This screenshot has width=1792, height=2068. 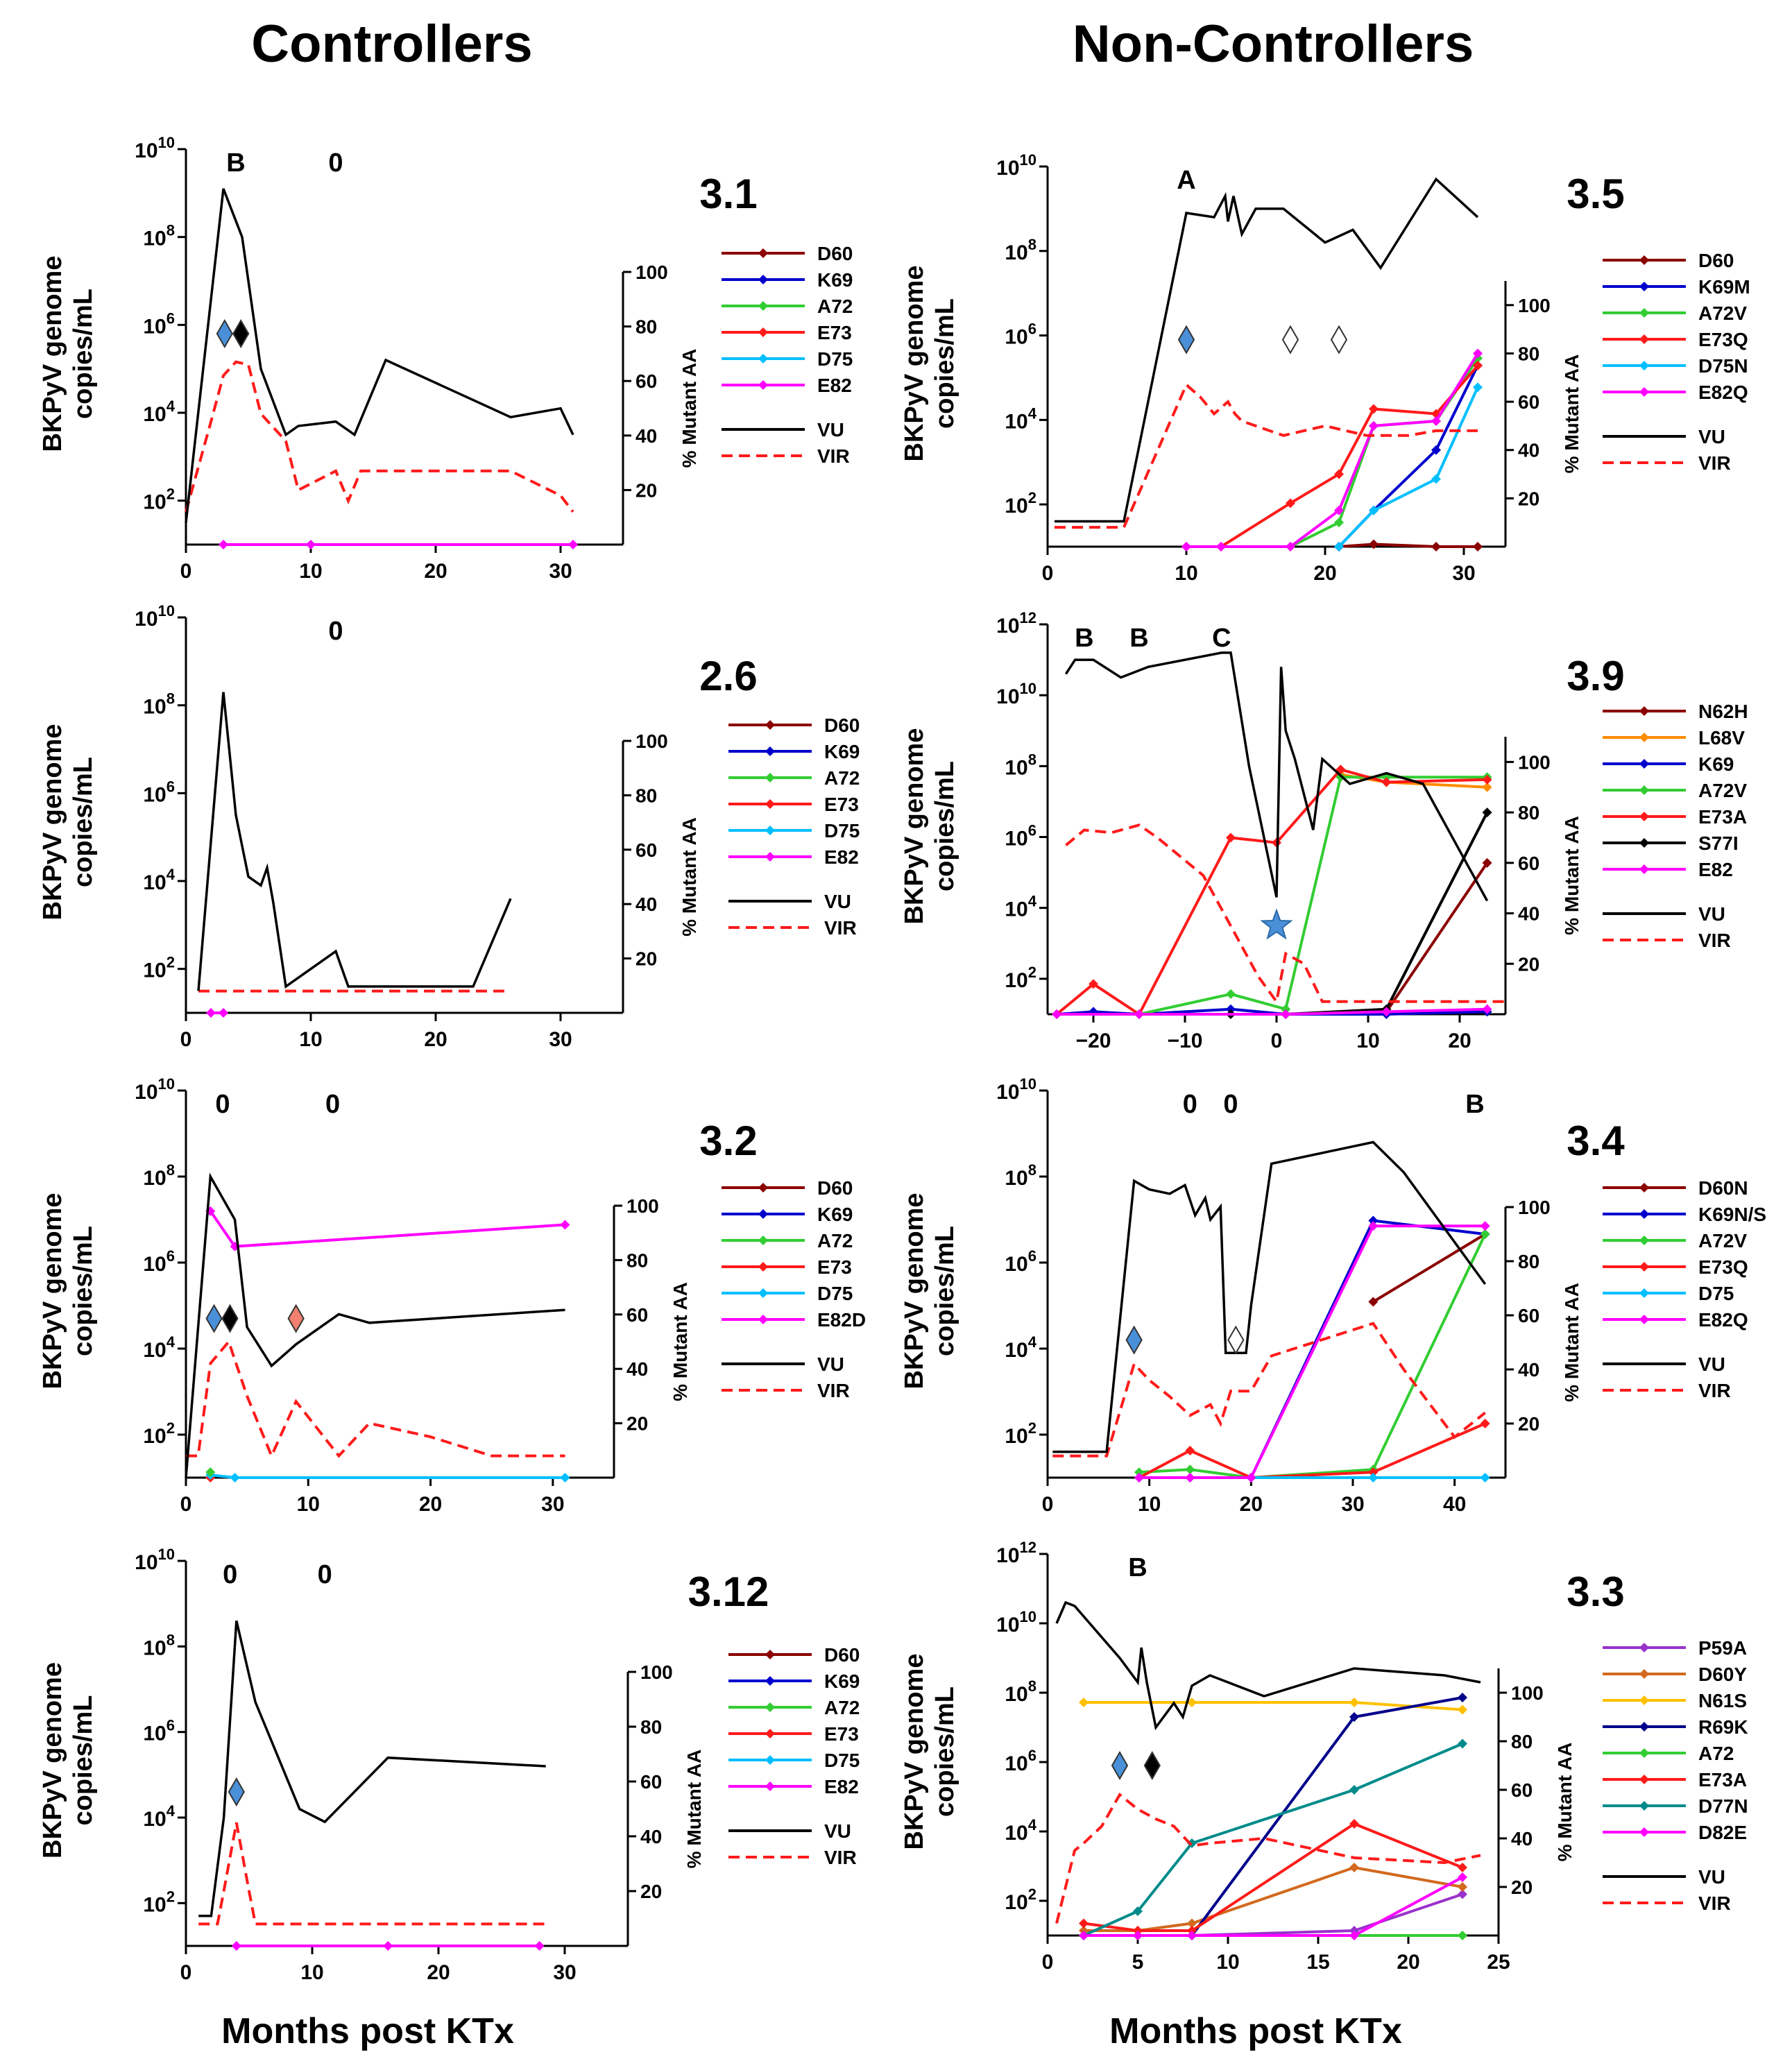 I want to click on x-tick-label: 30, so click(x=1463, y=573).